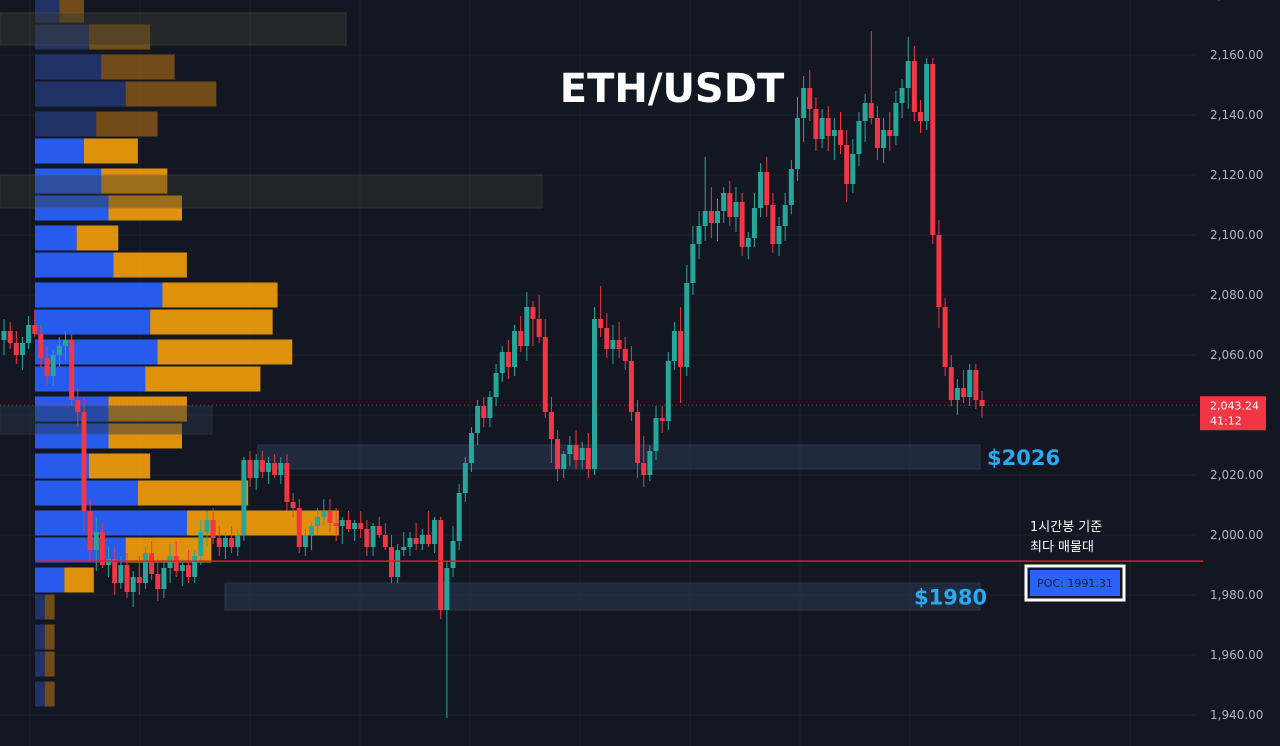 The width and height of the screenshot is (1280, 746). What do you see at coordinates (1236, 595) in the screenshot?
I see `price-tick-label: 1,980.00` at bounding box center [1236, 595].